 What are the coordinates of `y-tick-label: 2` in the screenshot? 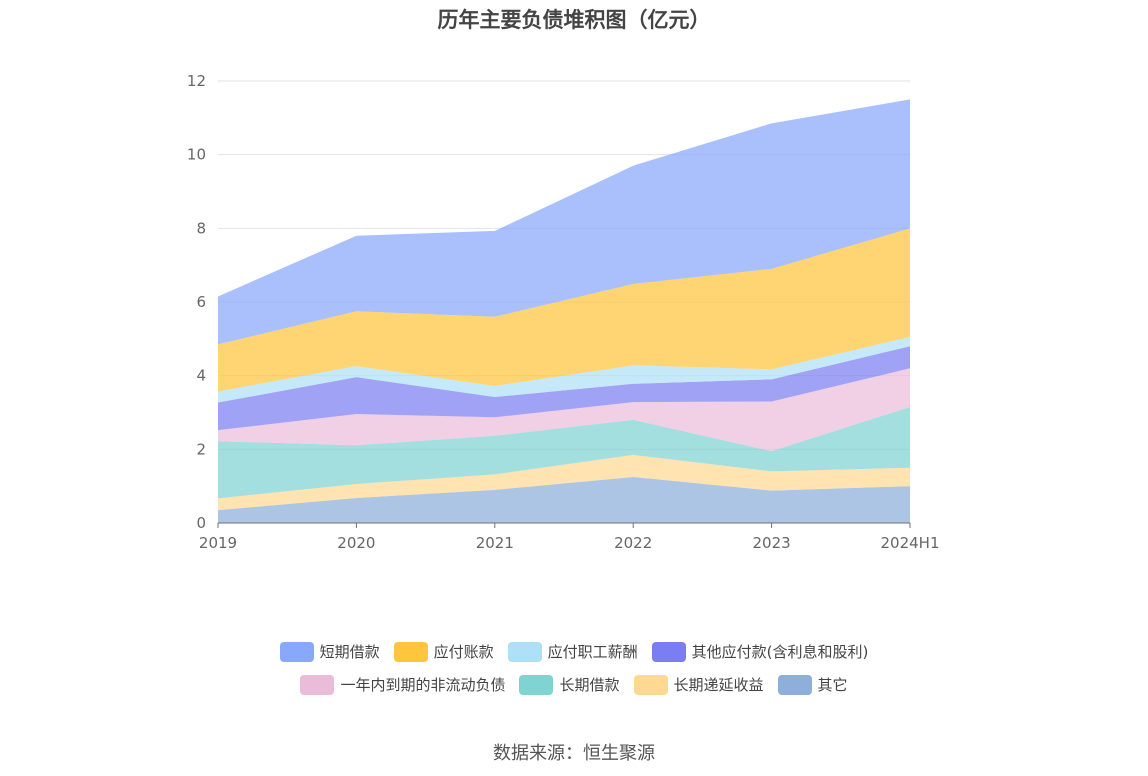 It's located at (201, 449).